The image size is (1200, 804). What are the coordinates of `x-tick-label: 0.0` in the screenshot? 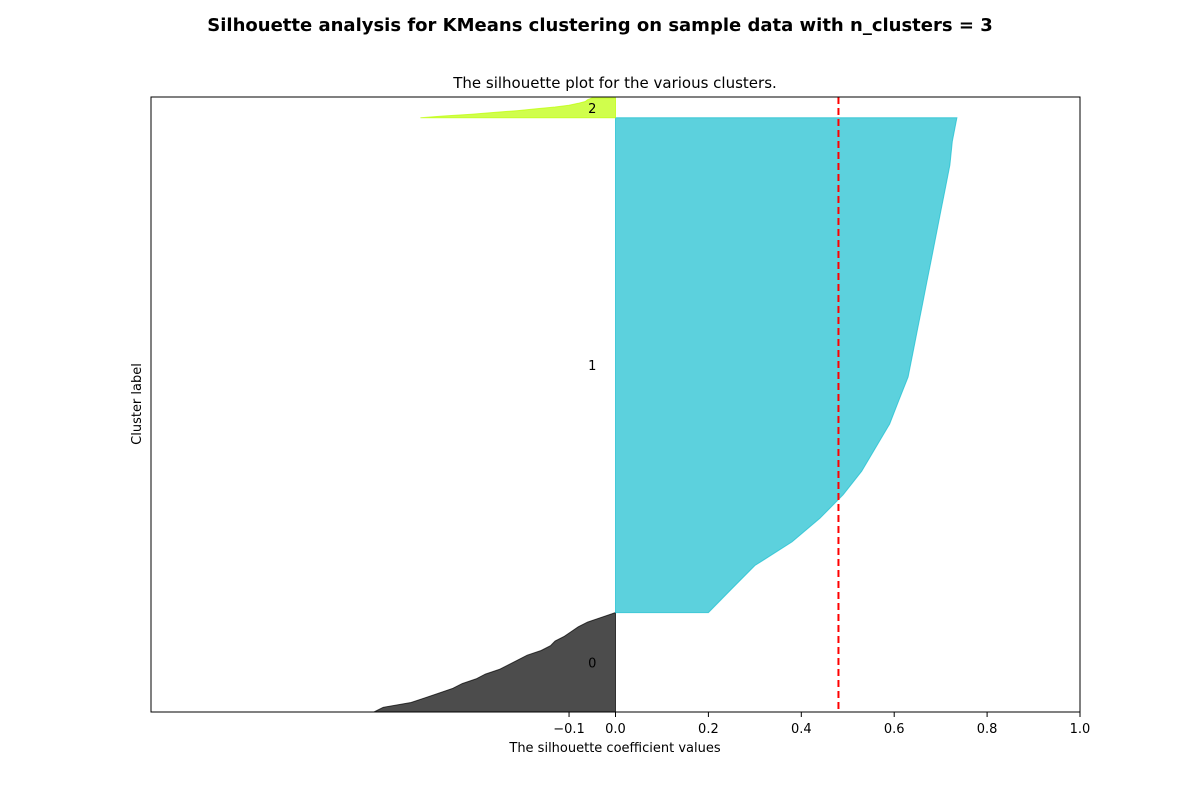 It's located at (615, 729).